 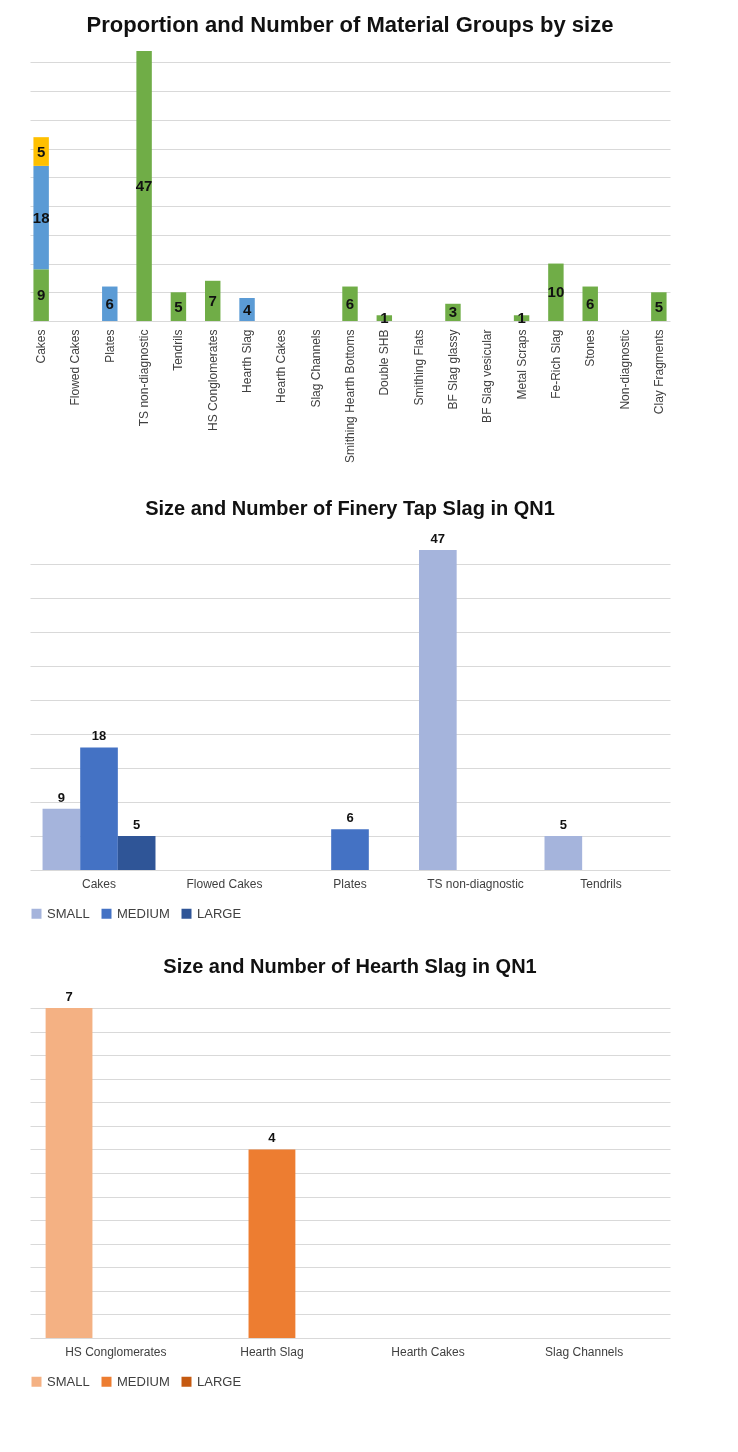 What do you see at coordinates (624, 369) in the screenshot?
I see `x-tick-label: Non-diagnostic` at bounding box center [624, 369].